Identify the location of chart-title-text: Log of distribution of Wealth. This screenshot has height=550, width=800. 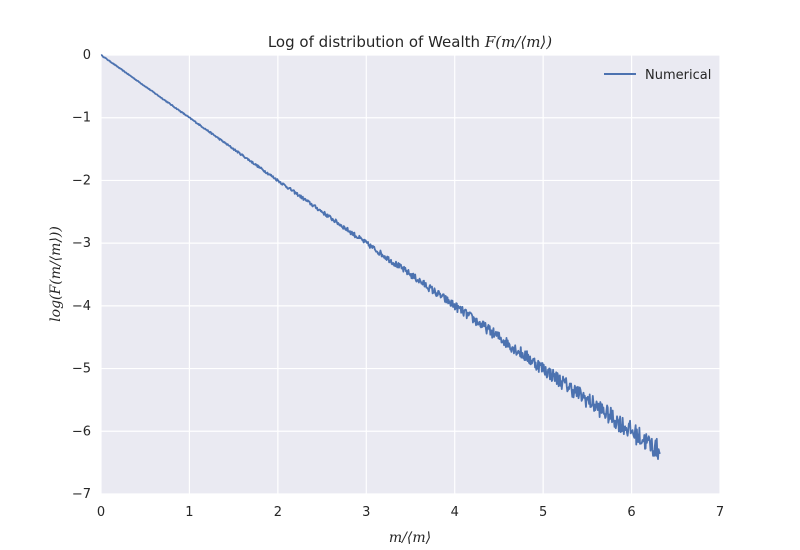
(376, 42).